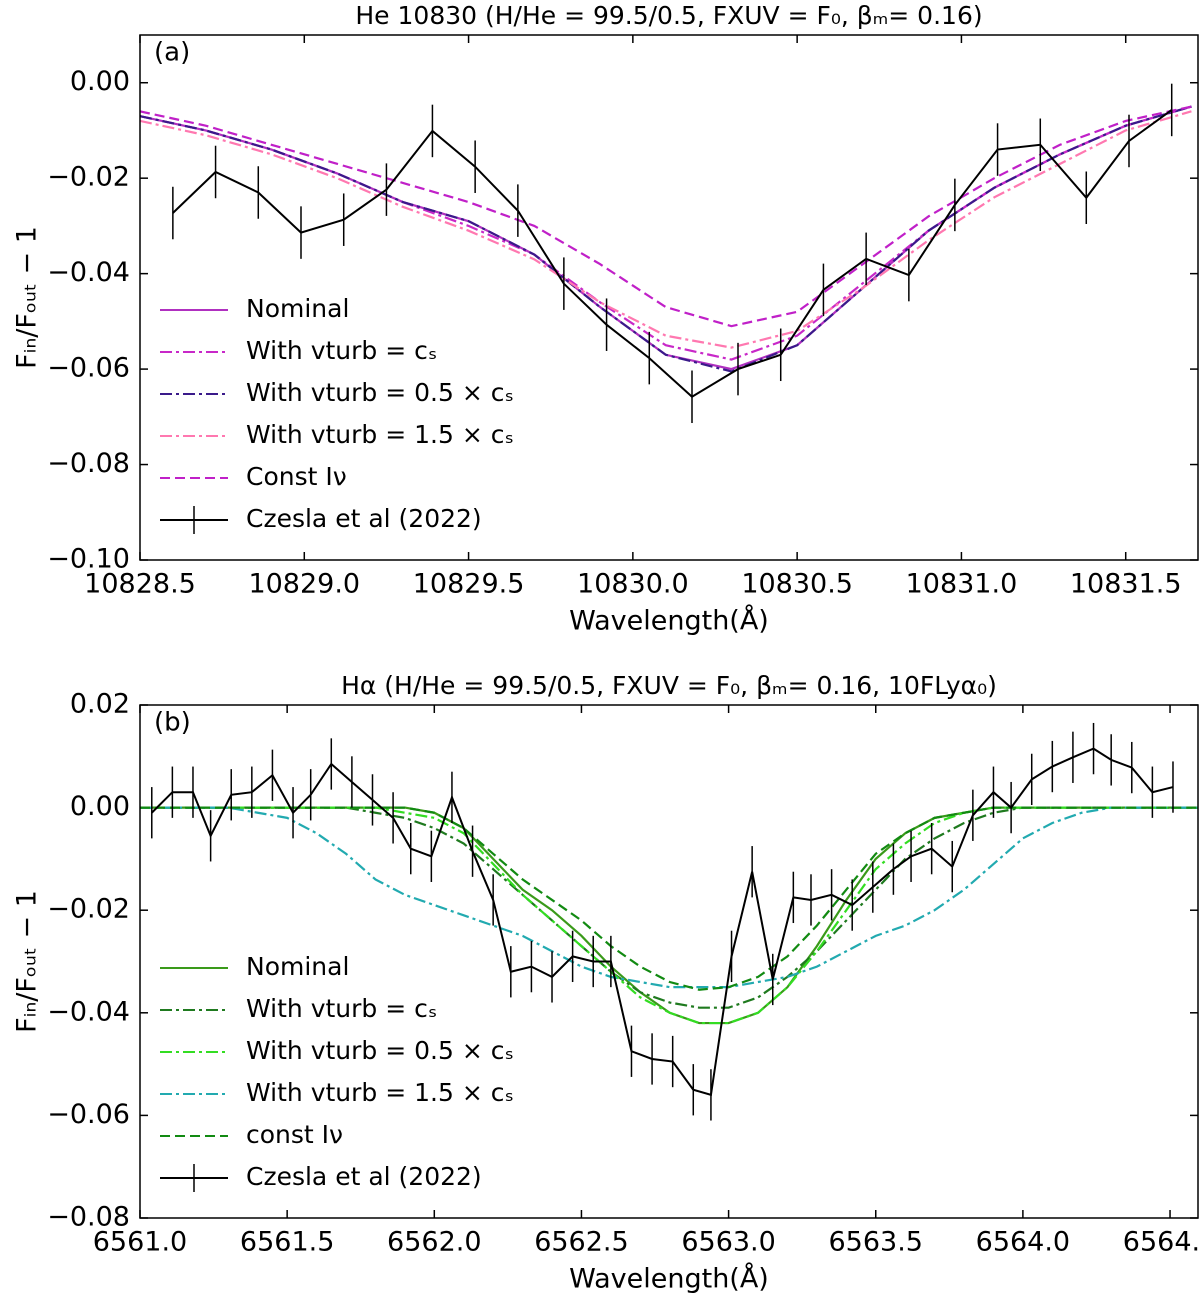 Image resolution: width=1200 pixels, height=1296 pixels. I want to click on x-tick-label: 6561.0, so click(140, 1242).